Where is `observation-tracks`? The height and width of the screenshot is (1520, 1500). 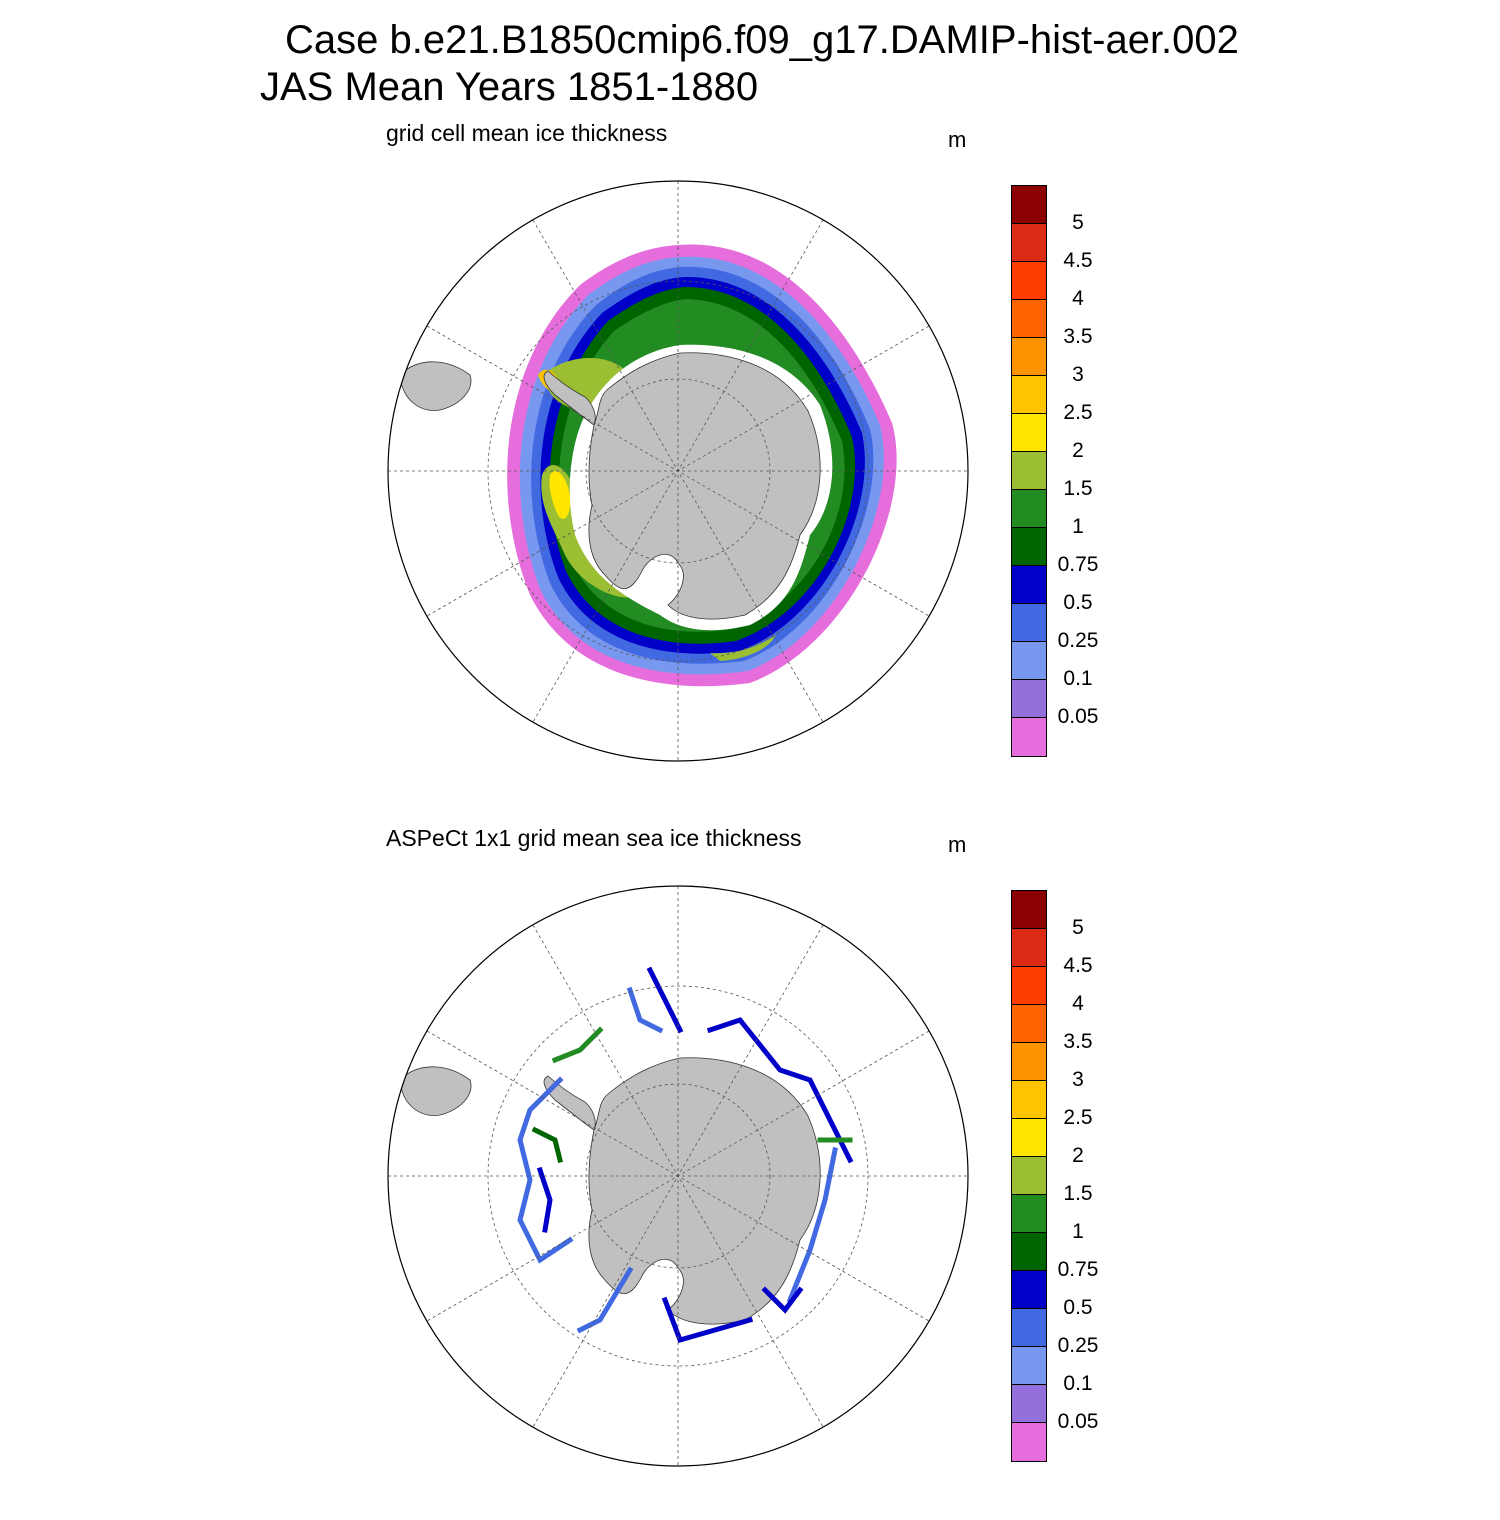 observation-tracks is located at coordinates (685, 1155).